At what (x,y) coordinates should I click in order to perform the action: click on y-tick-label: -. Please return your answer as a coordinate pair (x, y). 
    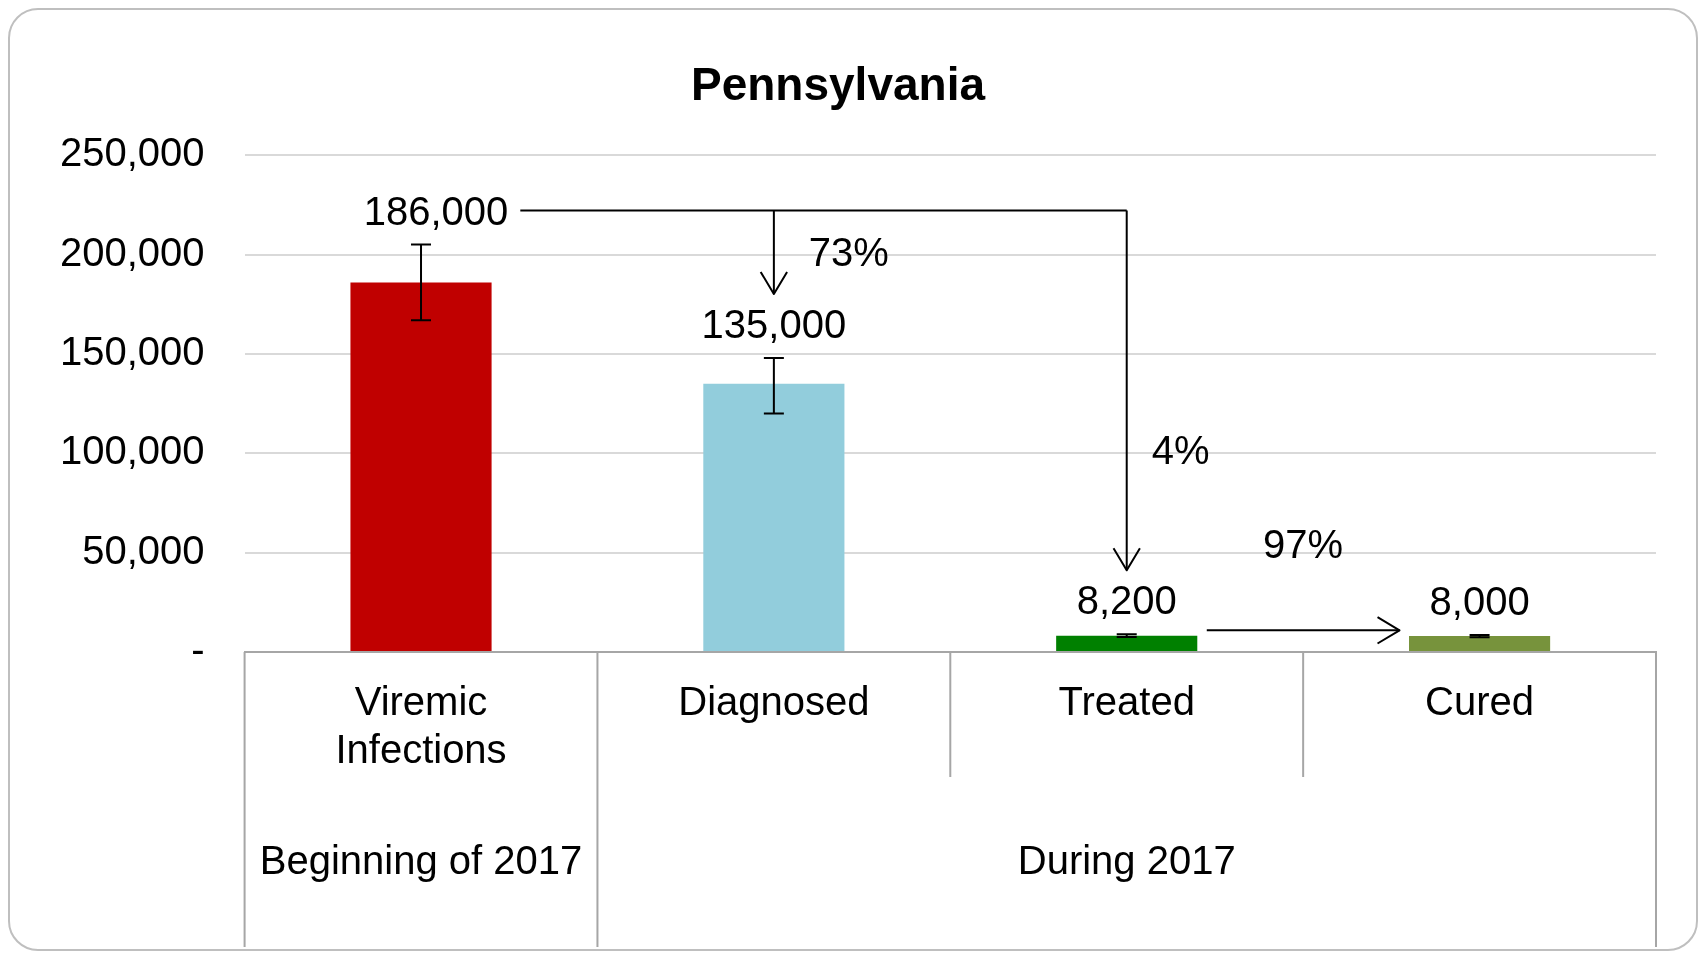
    Looking at the image, I should click on (198, 649).